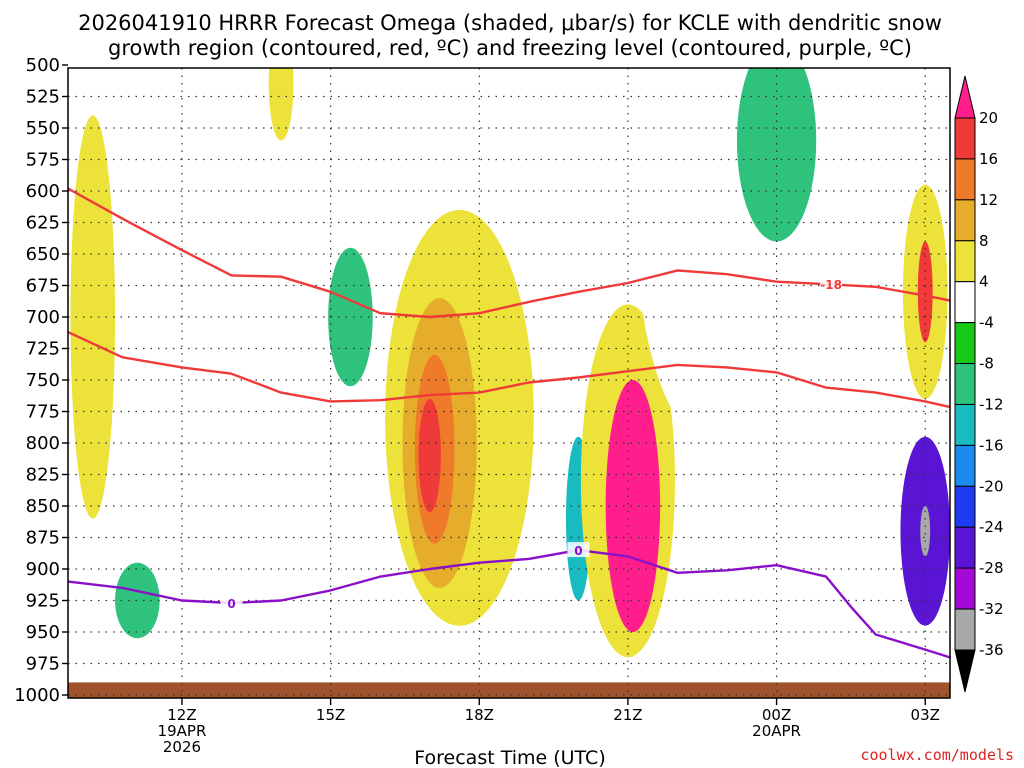 The width and height of the screenshot is (1024, 768). What do you see at coordinates (991, 527) in the screenshot?
I see `colorbar-label--24: -24` at bounding box center [991, 527].